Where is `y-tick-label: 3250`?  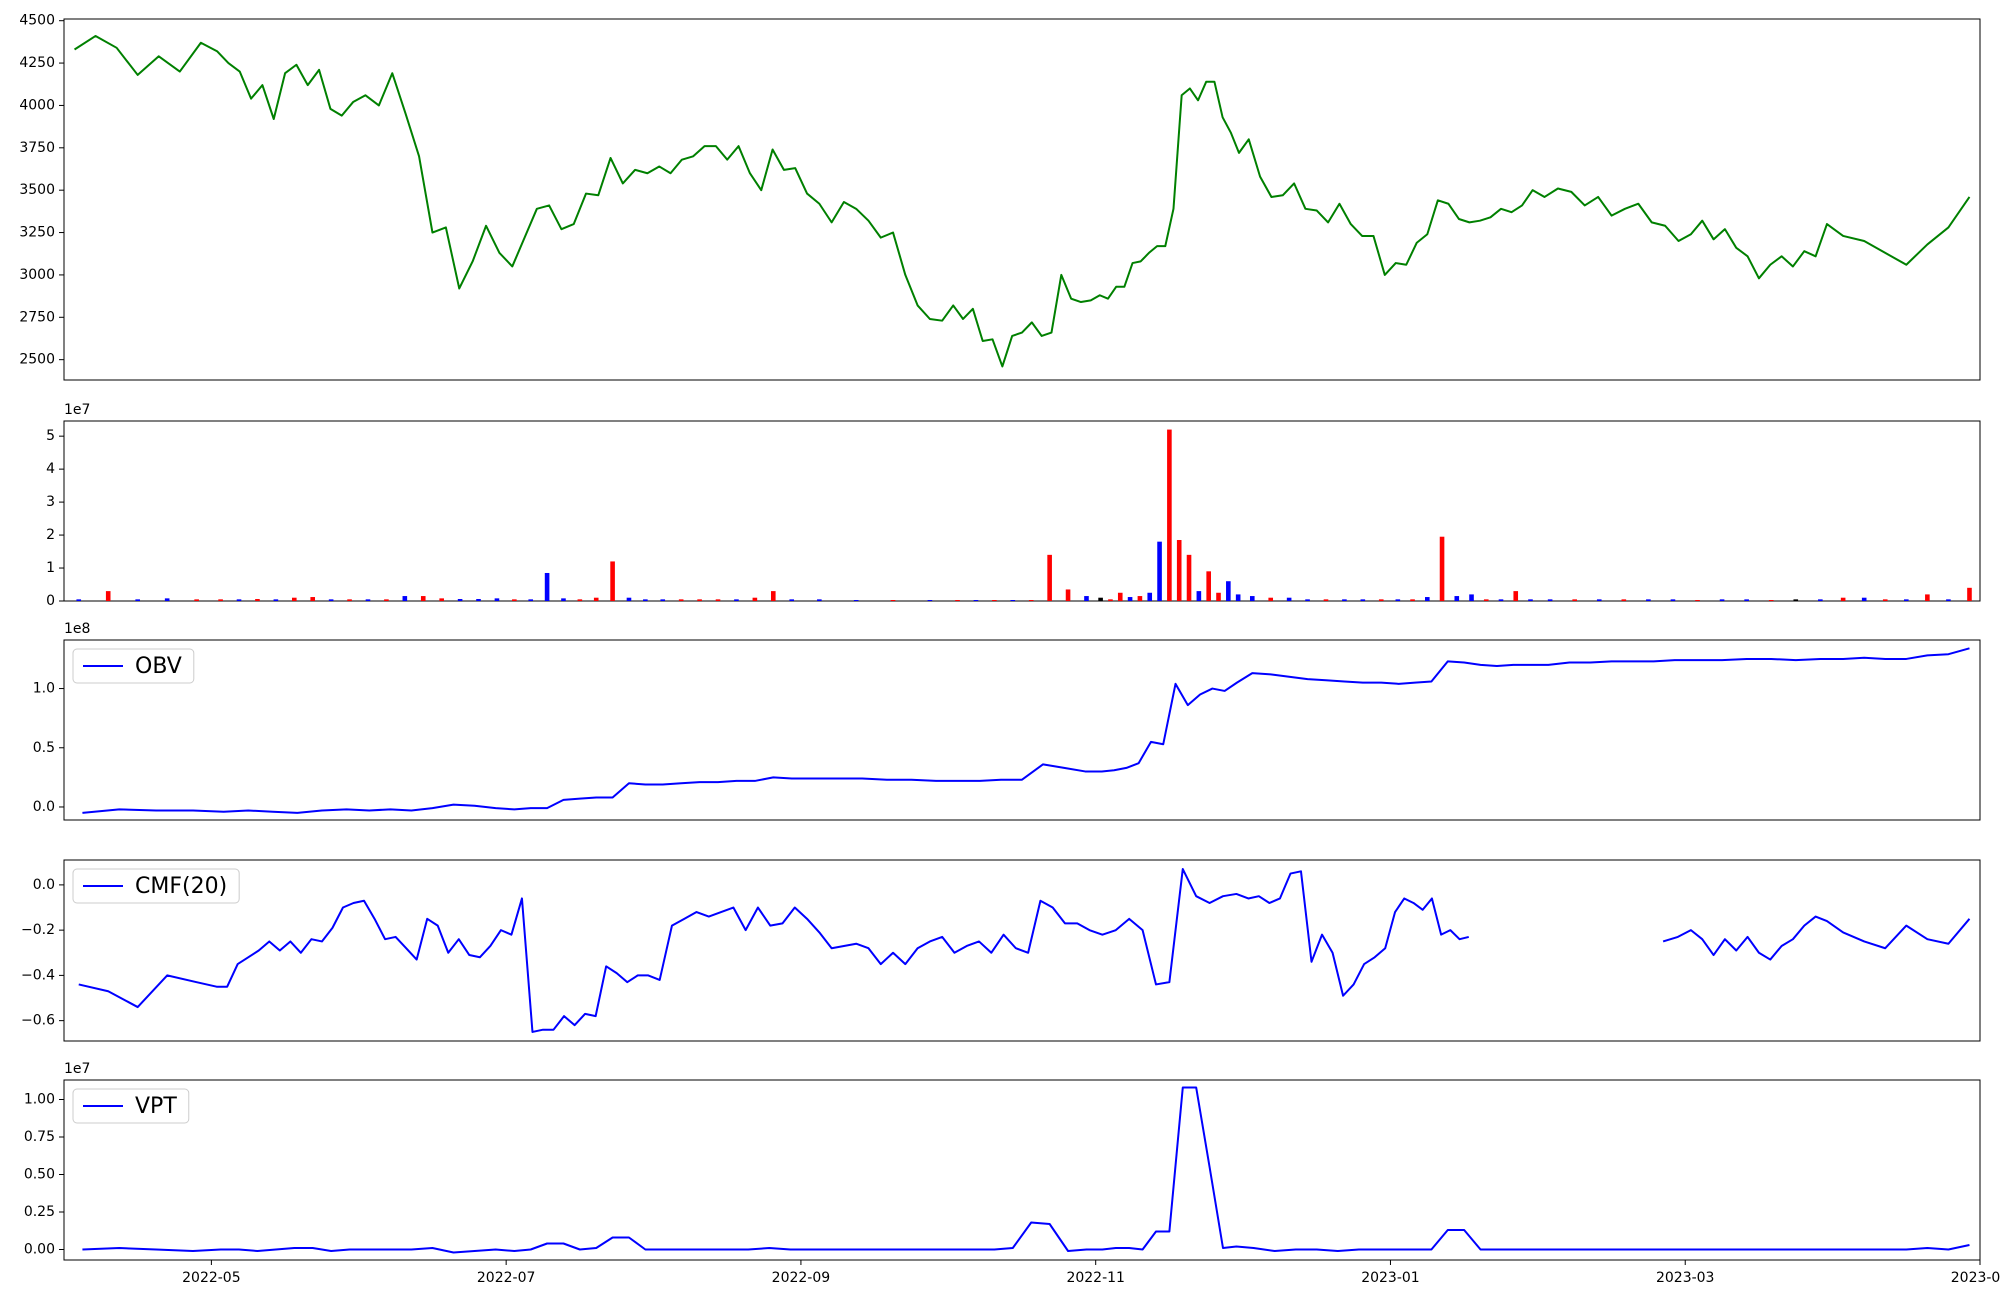 y-tick-label: 3250 is located at coordinates (37, 233).